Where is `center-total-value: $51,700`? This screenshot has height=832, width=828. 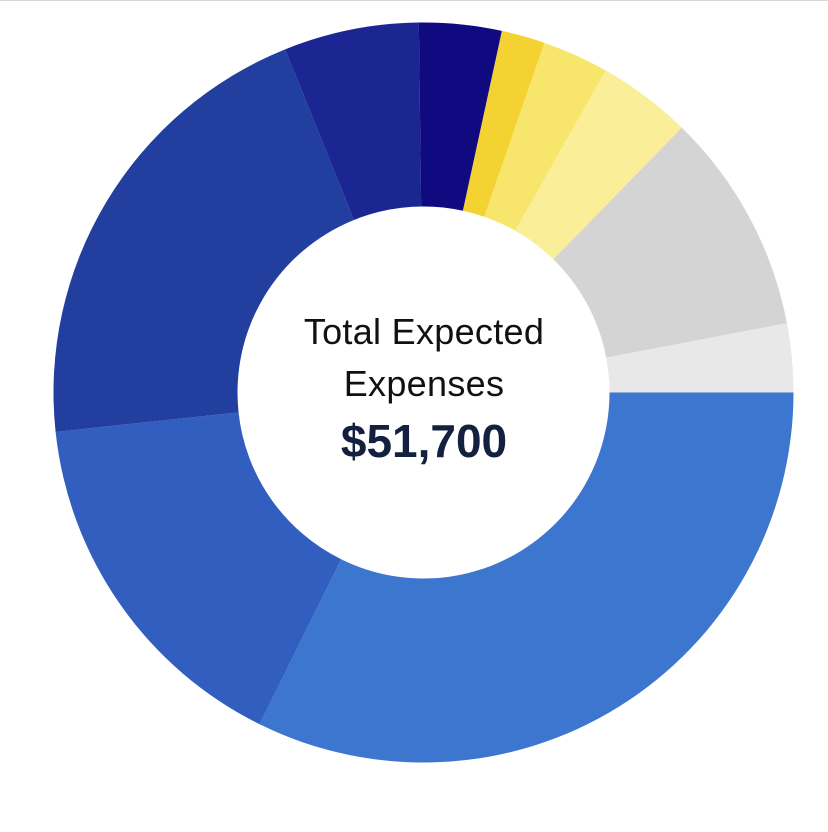 center-total-value: $51,700 is located at coordinates (424, 441).